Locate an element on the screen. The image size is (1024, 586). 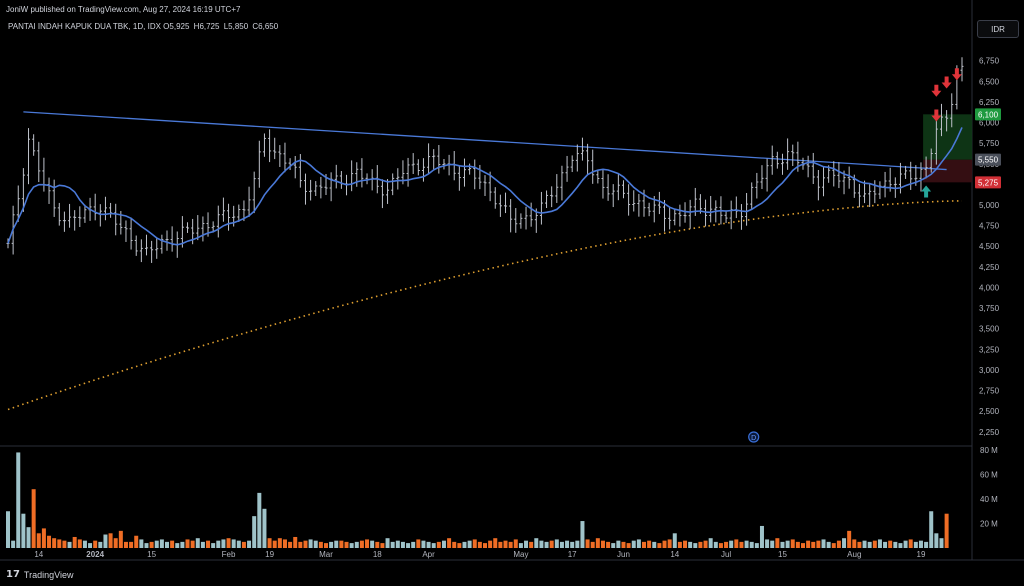
price-tick-label: 4,750 is located at coordinates (989, 226).